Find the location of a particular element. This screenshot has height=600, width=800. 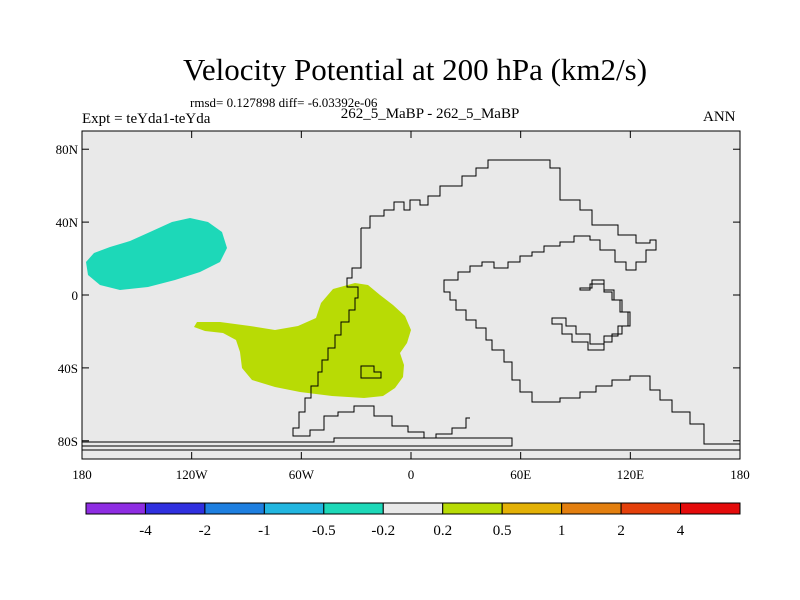

negative-anomaly-region is located at coordinates (156, 254).